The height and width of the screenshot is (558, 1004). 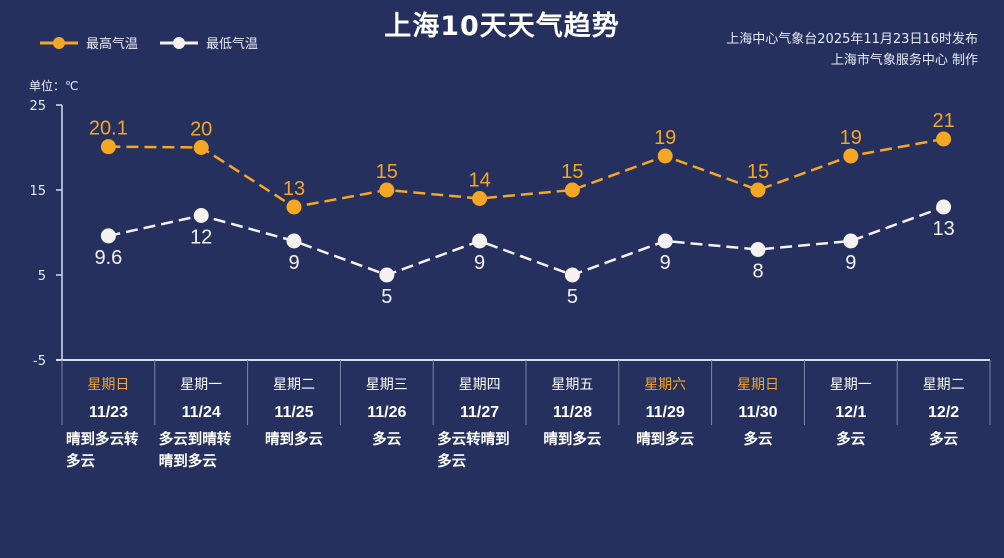 What do you see at coordinates (108, 412) in the screenshot?
I see `x-tick-label: 11/23` at bounding box center [108, 412].